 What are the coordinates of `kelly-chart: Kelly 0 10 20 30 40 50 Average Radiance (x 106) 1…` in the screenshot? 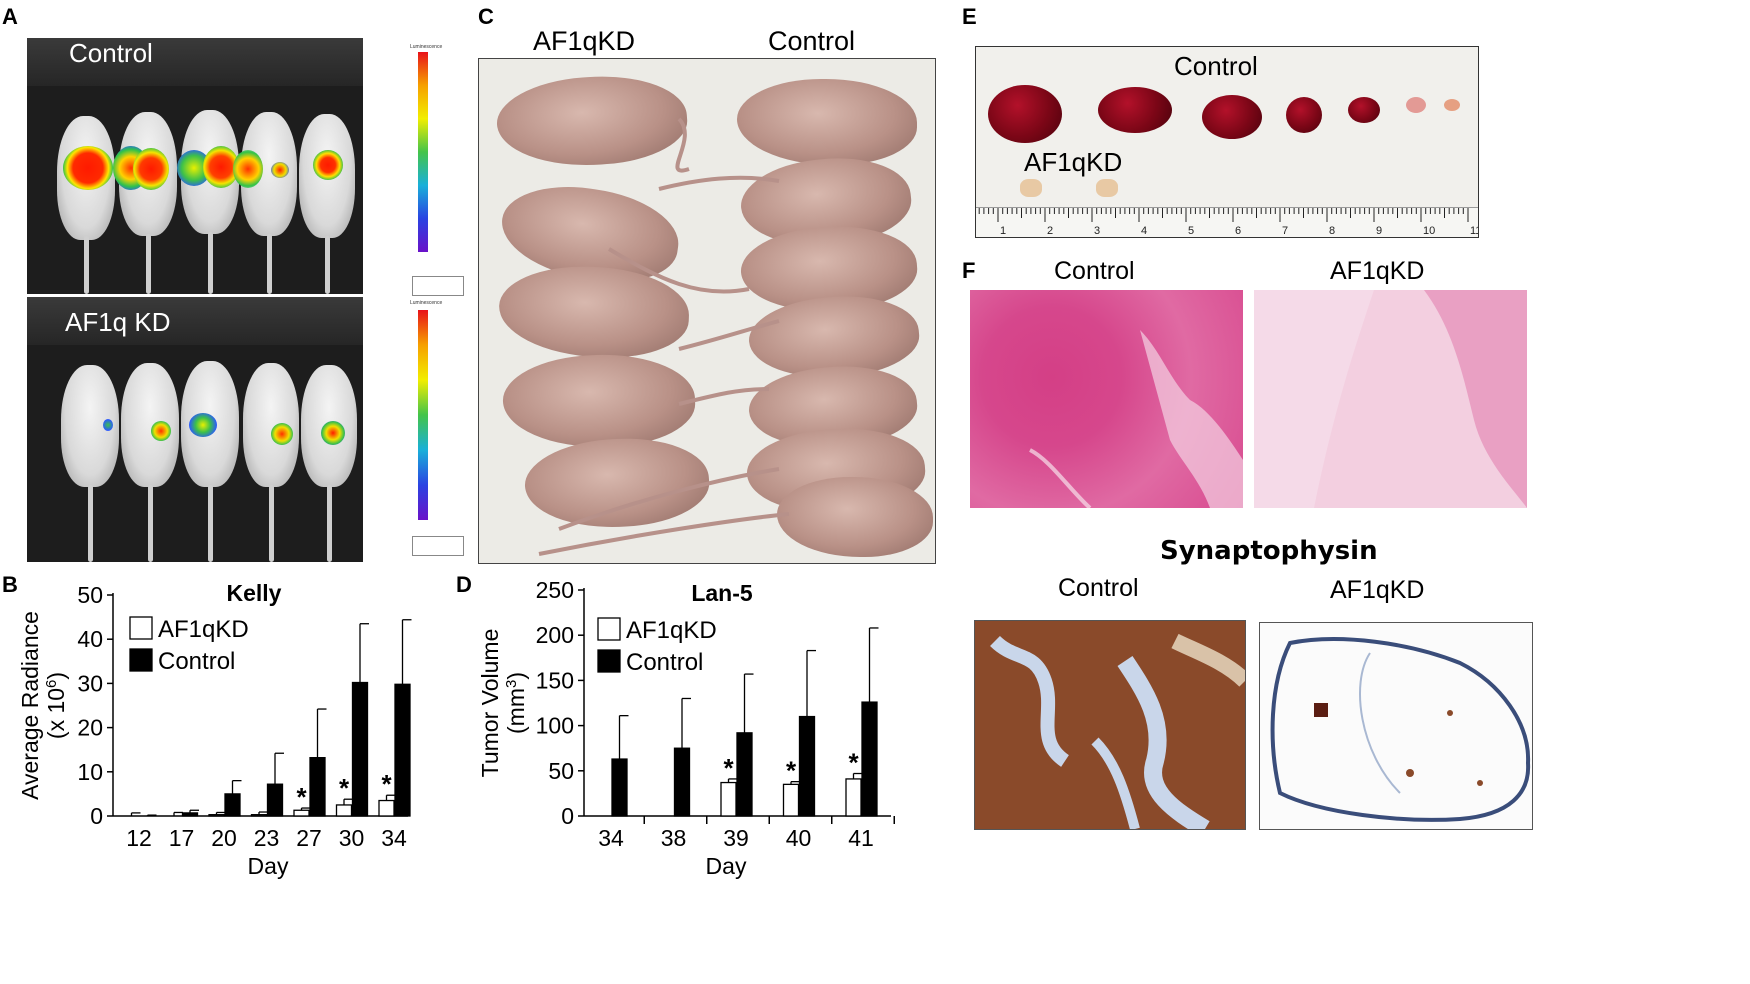 It's located at (220, 727).